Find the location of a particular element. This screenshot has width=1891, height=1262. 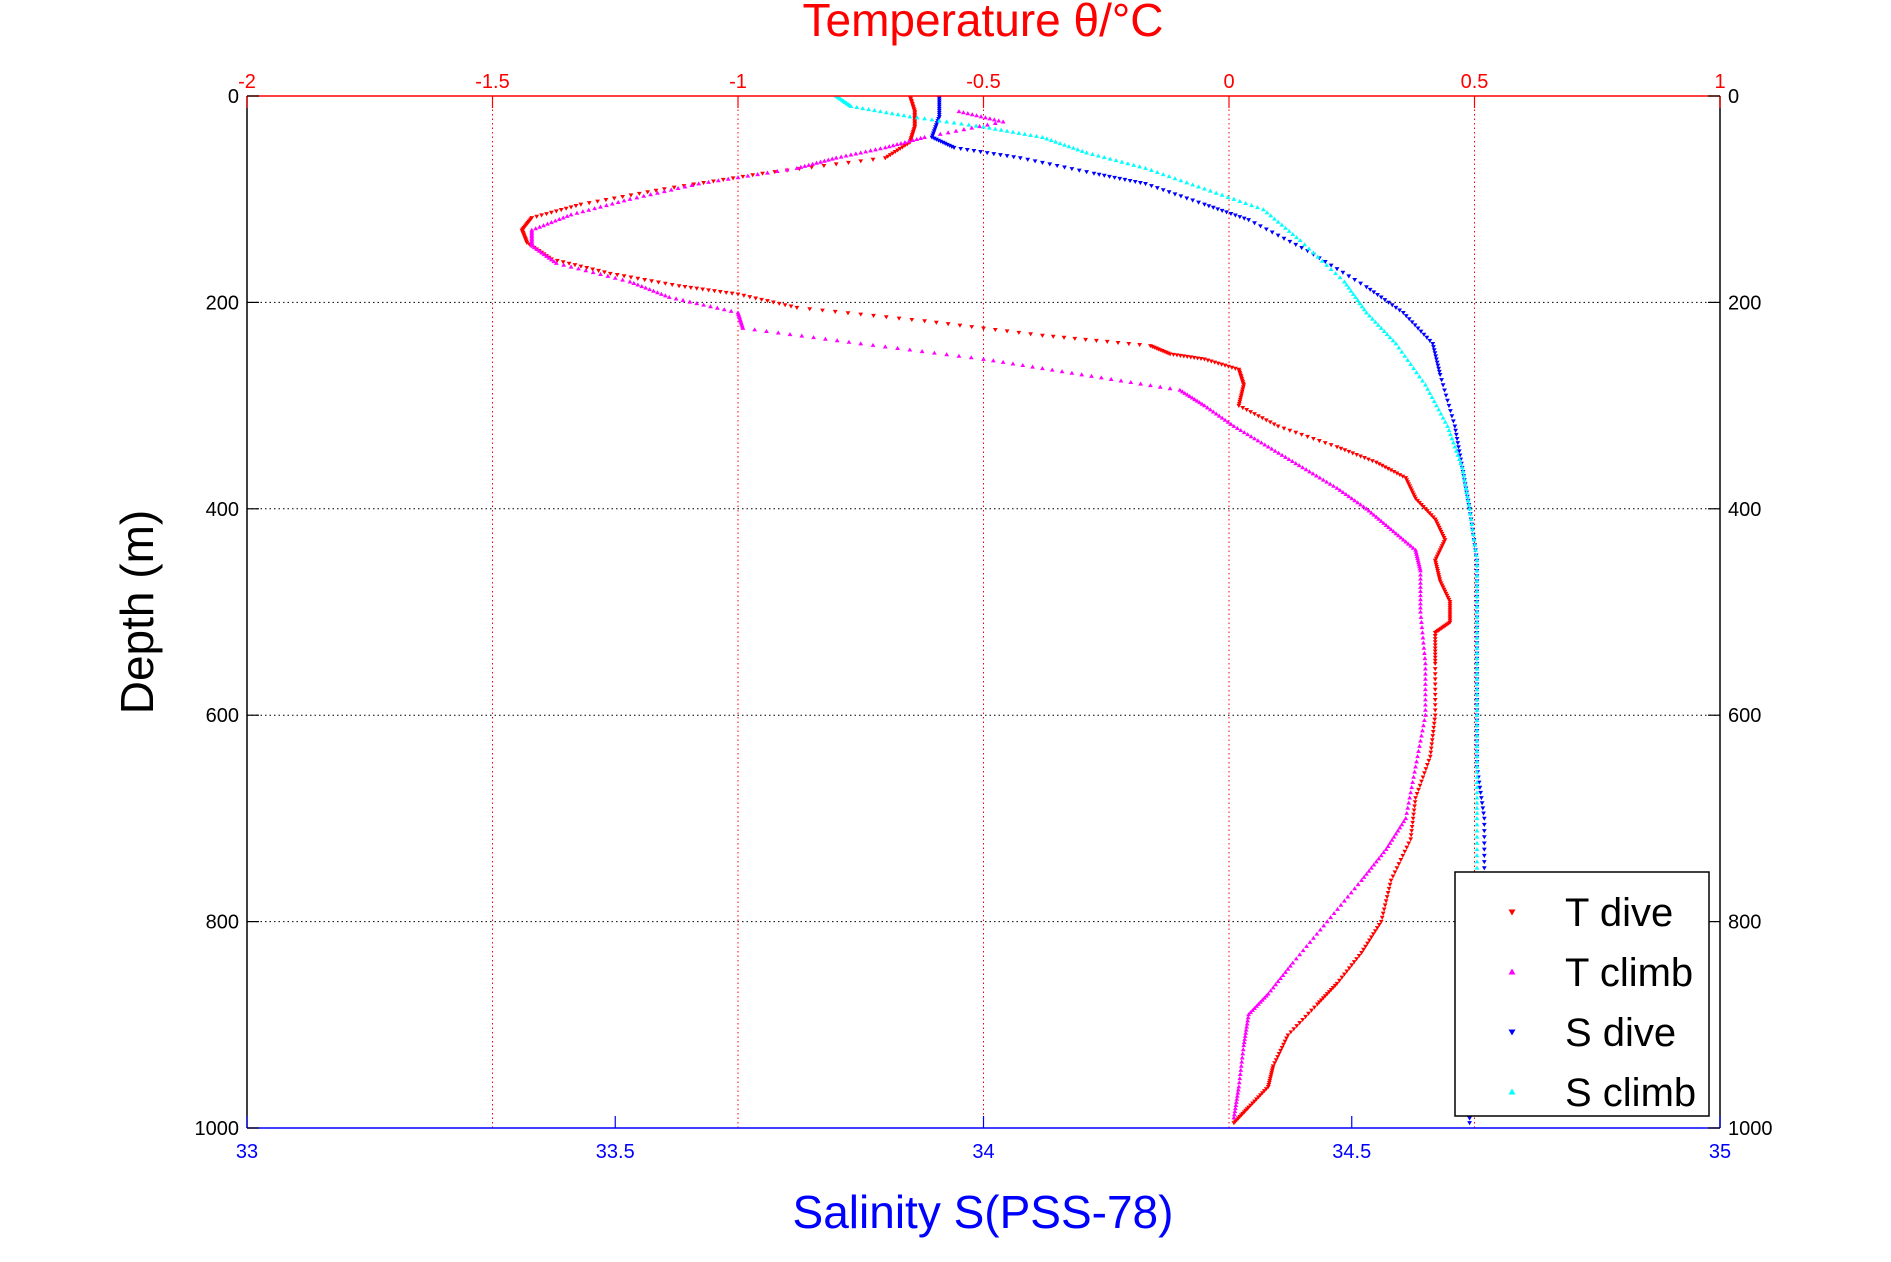

right-tick-label: 400 is located at coordinates (1744, 510).